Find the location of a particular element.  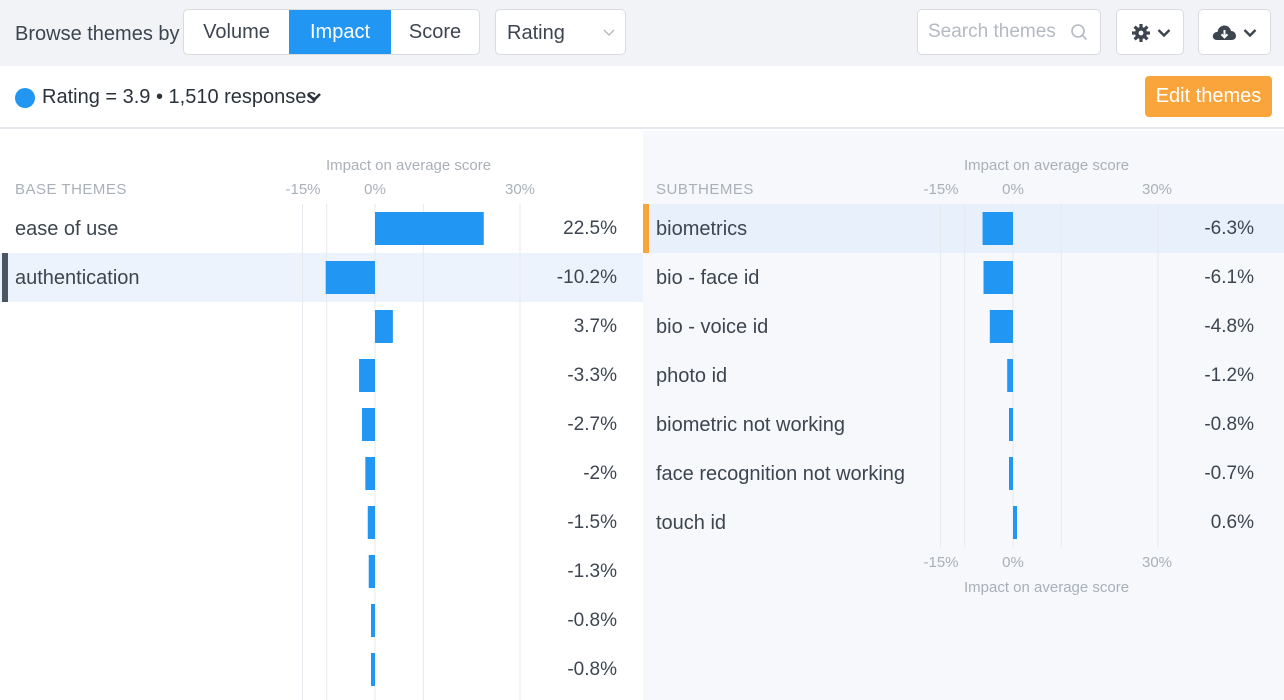

subthemes-heading: SUBTHEMES is located at coordinates (705, 189).